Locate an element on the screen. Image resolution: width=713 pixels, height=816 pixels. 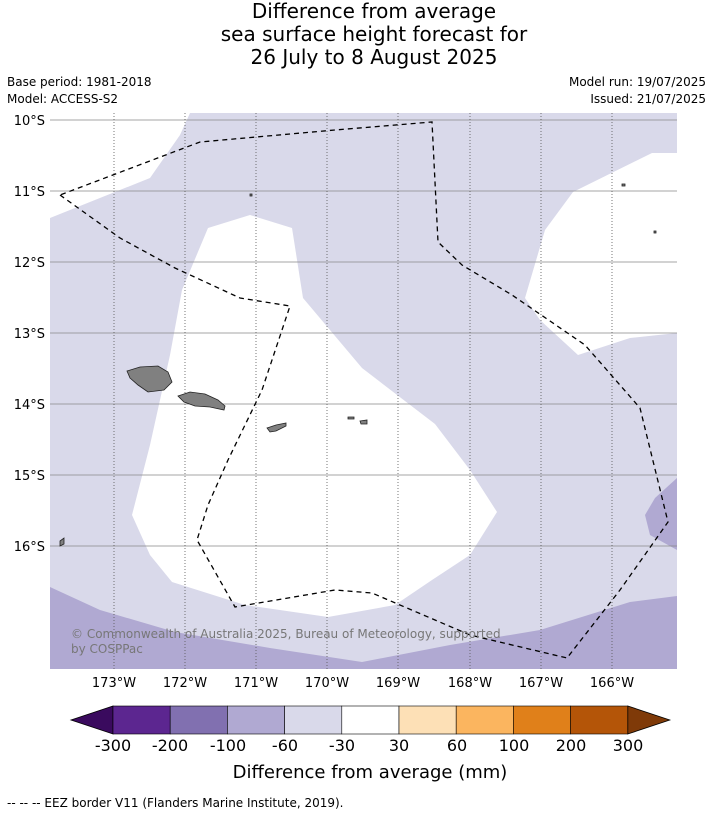
colorbar-extend-high is located at coordinates (649, 720).